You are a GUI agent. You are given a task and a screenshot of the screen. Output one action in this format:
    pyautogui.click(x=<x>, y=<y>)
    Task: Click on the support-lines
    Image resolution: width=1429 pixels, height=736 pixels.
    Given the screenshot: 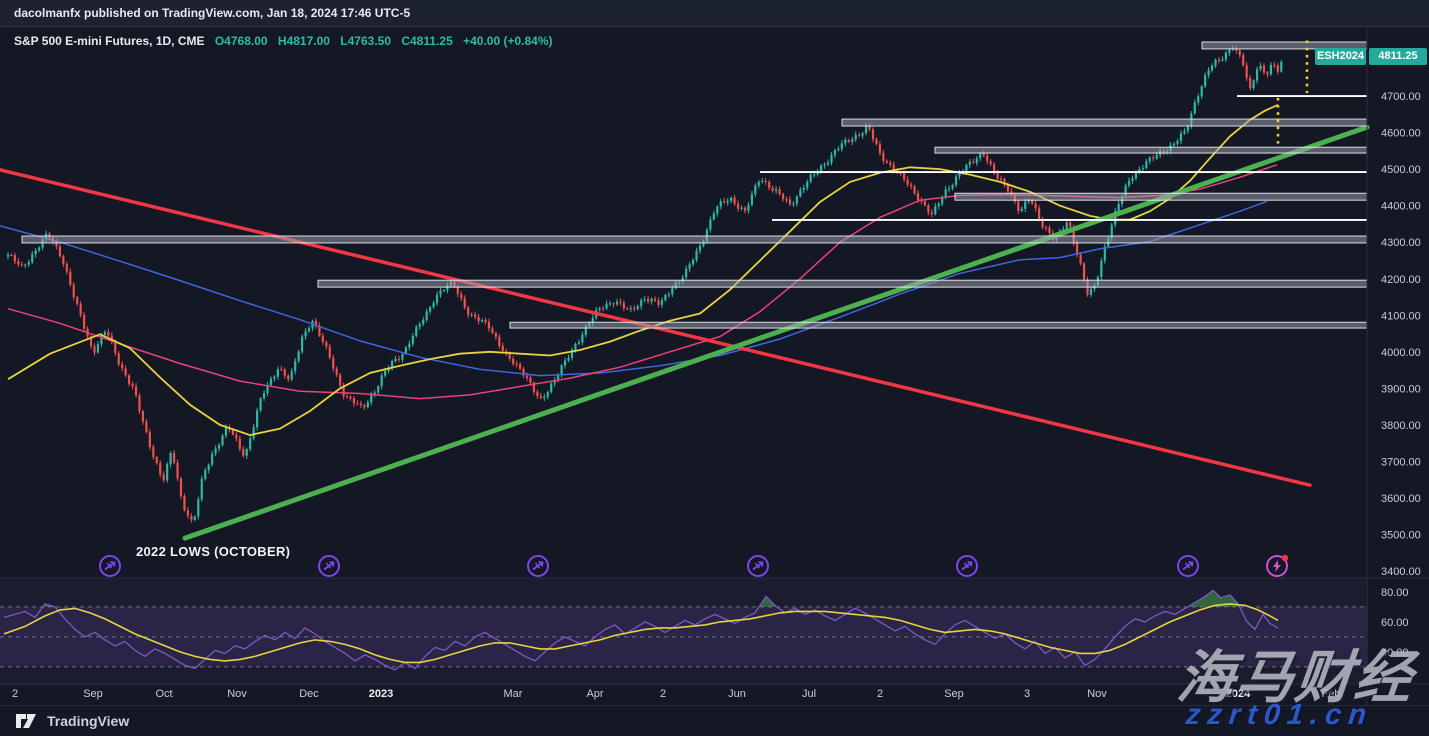 What is the action you would take?
    pyautogui.click(x=1063, y=158)
    